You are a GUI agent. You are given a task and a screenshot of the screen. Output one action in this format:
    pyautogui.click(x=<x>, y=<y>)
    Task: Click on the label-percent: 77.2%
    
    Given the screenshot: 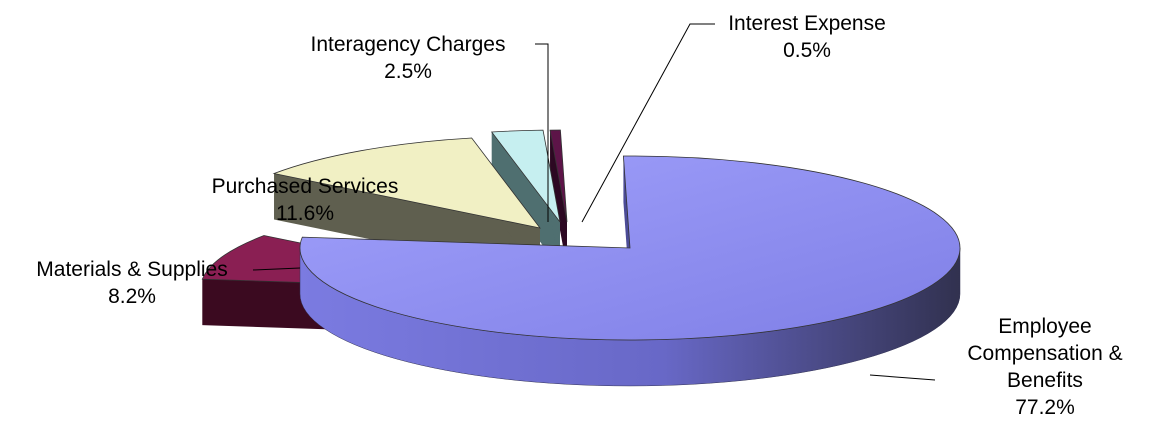 What is the action you would take?
    pyautogui.click(x=1045, y=407)
    